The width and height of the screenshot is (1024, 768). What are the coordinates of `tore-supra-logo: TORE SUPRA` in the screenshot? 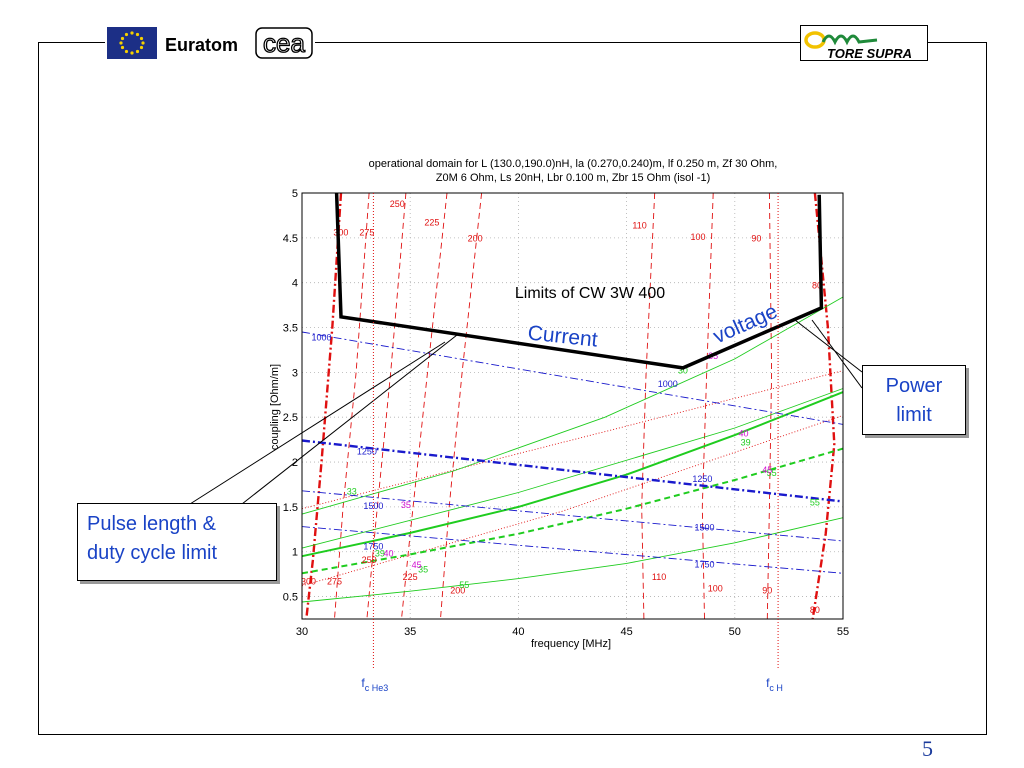 It's located at (864, 43).